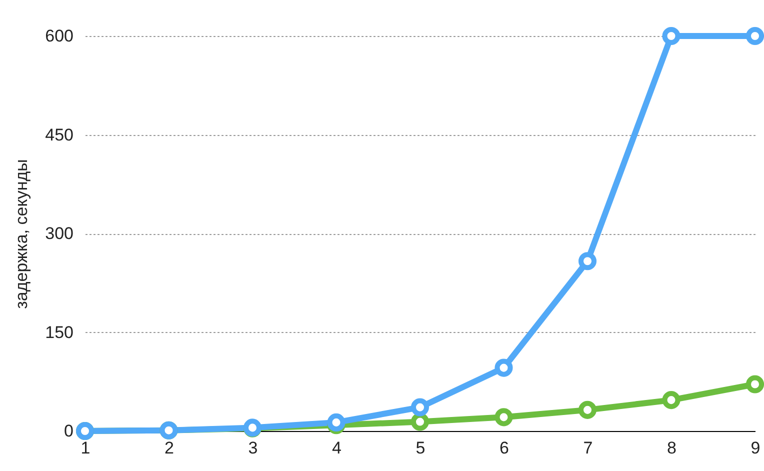 The width and height of the screenshot is (764, 471). Describe the element at coordinates (253, 448) in the screenshot. I see `x-tick-label: 3` at that location.